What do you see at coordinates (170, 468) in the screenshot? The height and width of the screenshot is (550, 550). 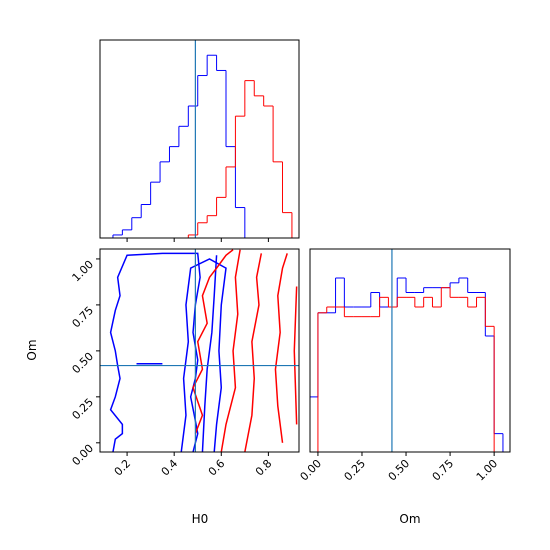 I see `x-tick-label: 0.4` at bounding box center [170, 468].